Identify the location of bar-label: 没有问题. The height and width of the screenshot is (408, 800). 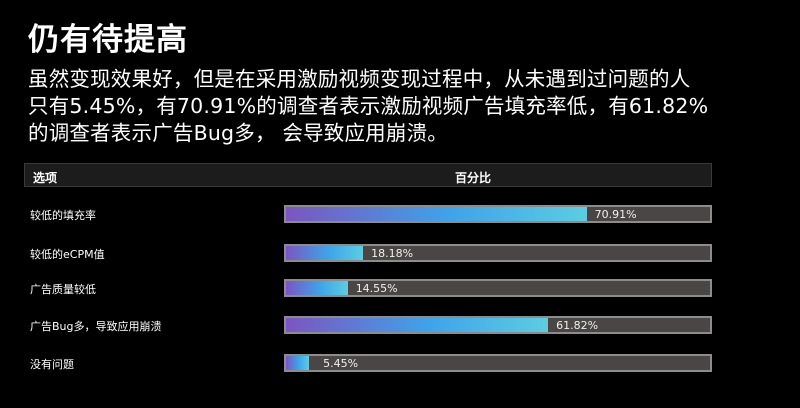
(52, 364).